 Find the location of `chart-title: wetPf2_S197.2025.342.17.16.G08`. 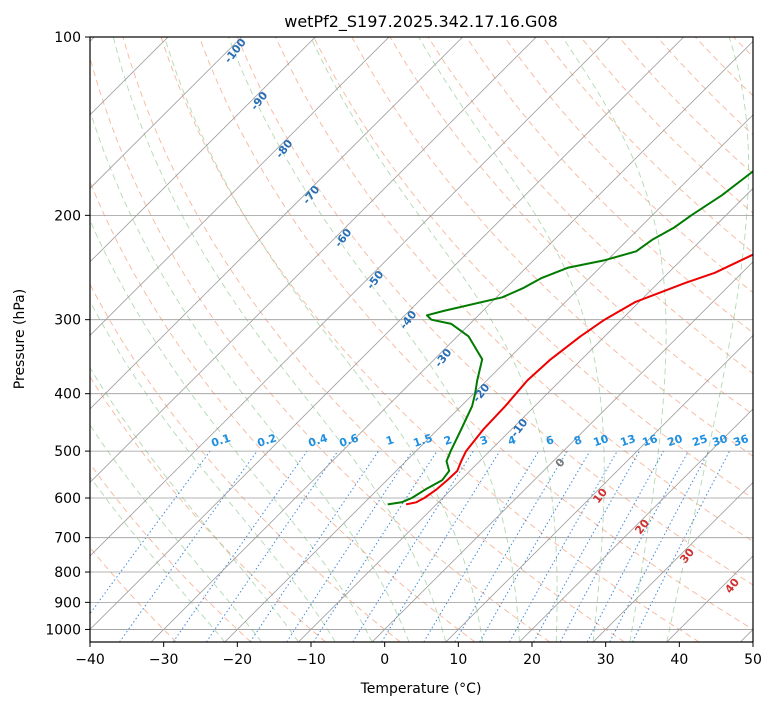

chart-title: wetPf2_S197.2025.342.17.16.G08 is located at coordinates (421, 22).